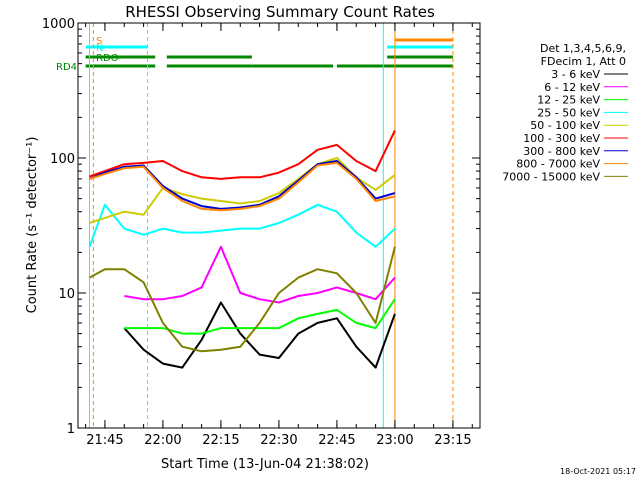 This screenshot has height=480, width=640. I want to click on legend-label-3: 12 - 25 keV, so click(568, 100).